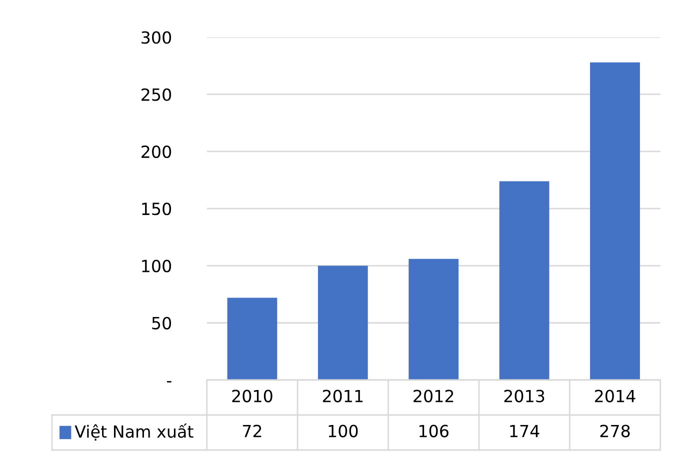 The width and height of the screenshot is (685, 454). What do you see at coordinates (252, 431) in the screenshot?
I see `data-label: 72` at bounding box center [252, 431].